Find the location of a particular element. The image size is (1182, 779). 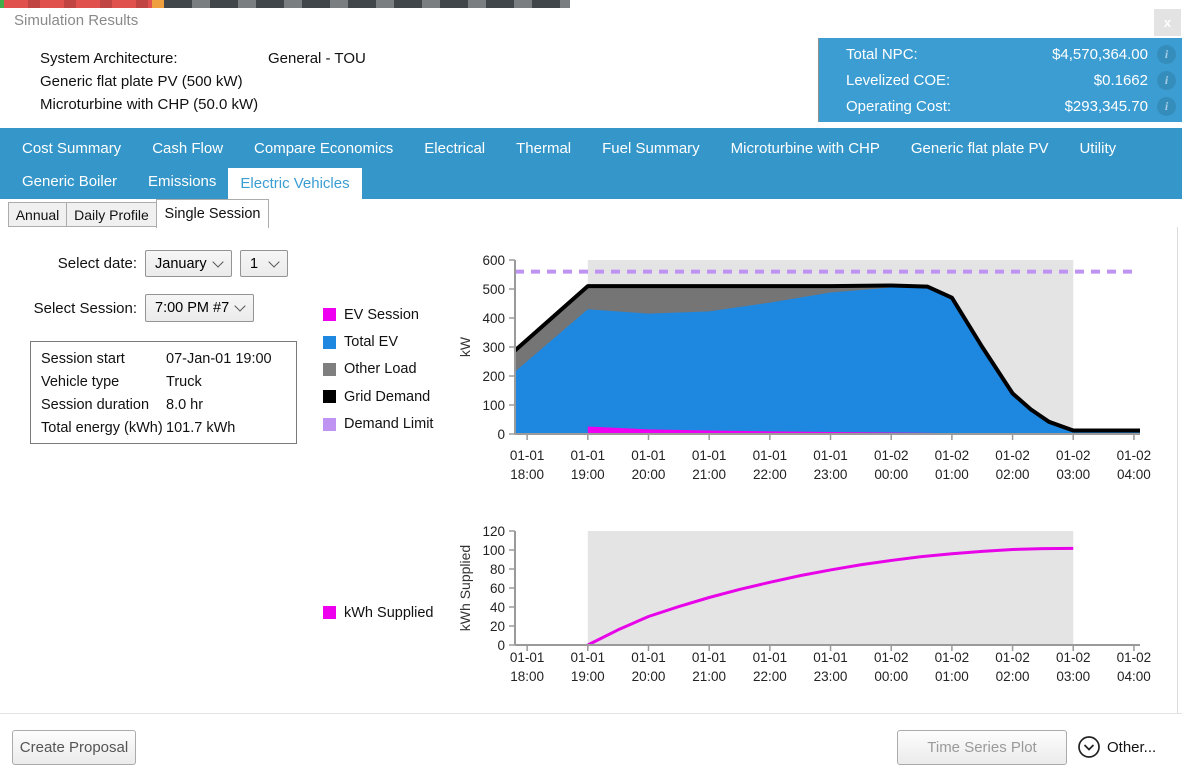

month-select: January is located at coordinates (188, 263).